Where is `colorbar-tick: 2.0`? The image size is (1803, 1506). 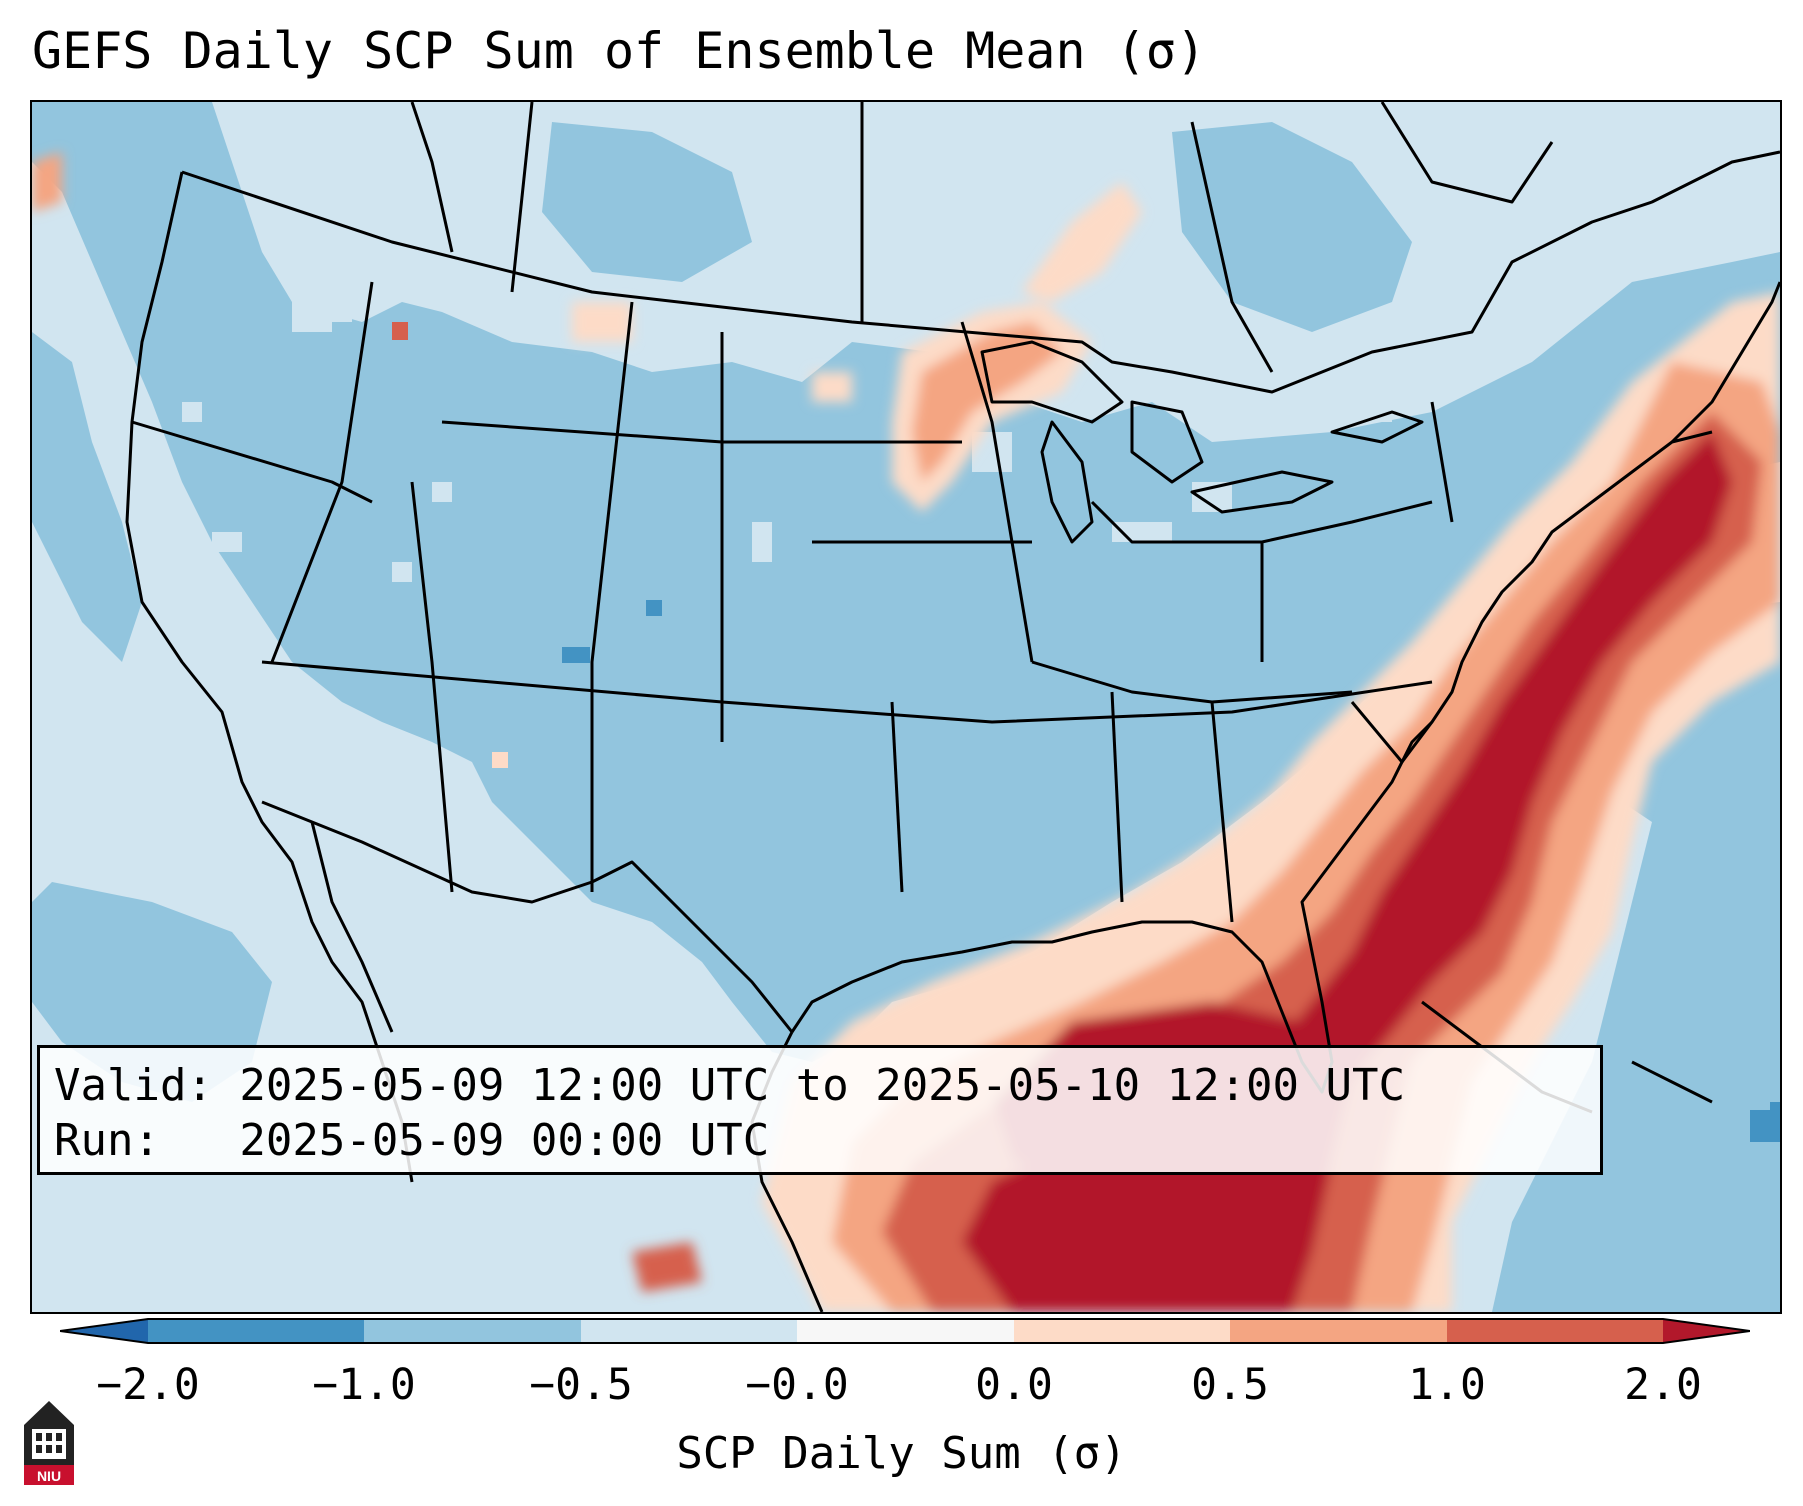
colorbar-tick: 2.0 is located at coordinates (1663, 1385).